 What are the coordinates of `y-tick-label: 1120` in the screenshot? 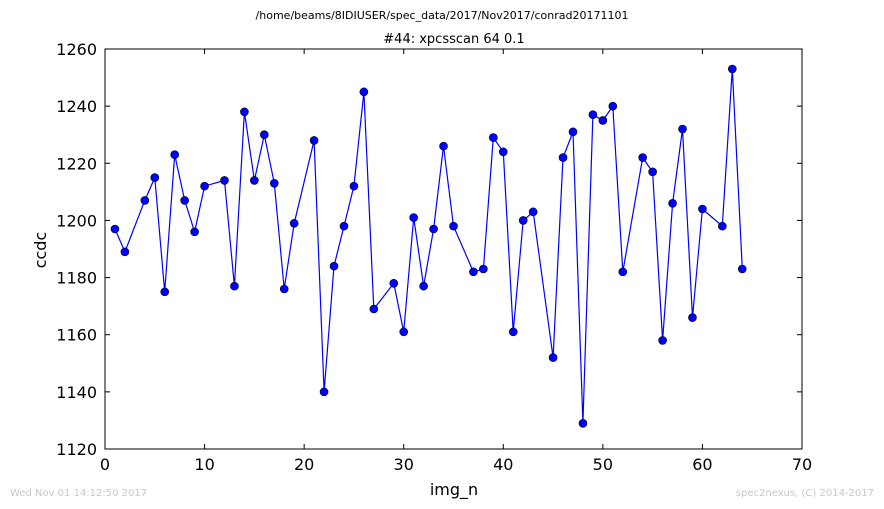 It's located at (76, 449).